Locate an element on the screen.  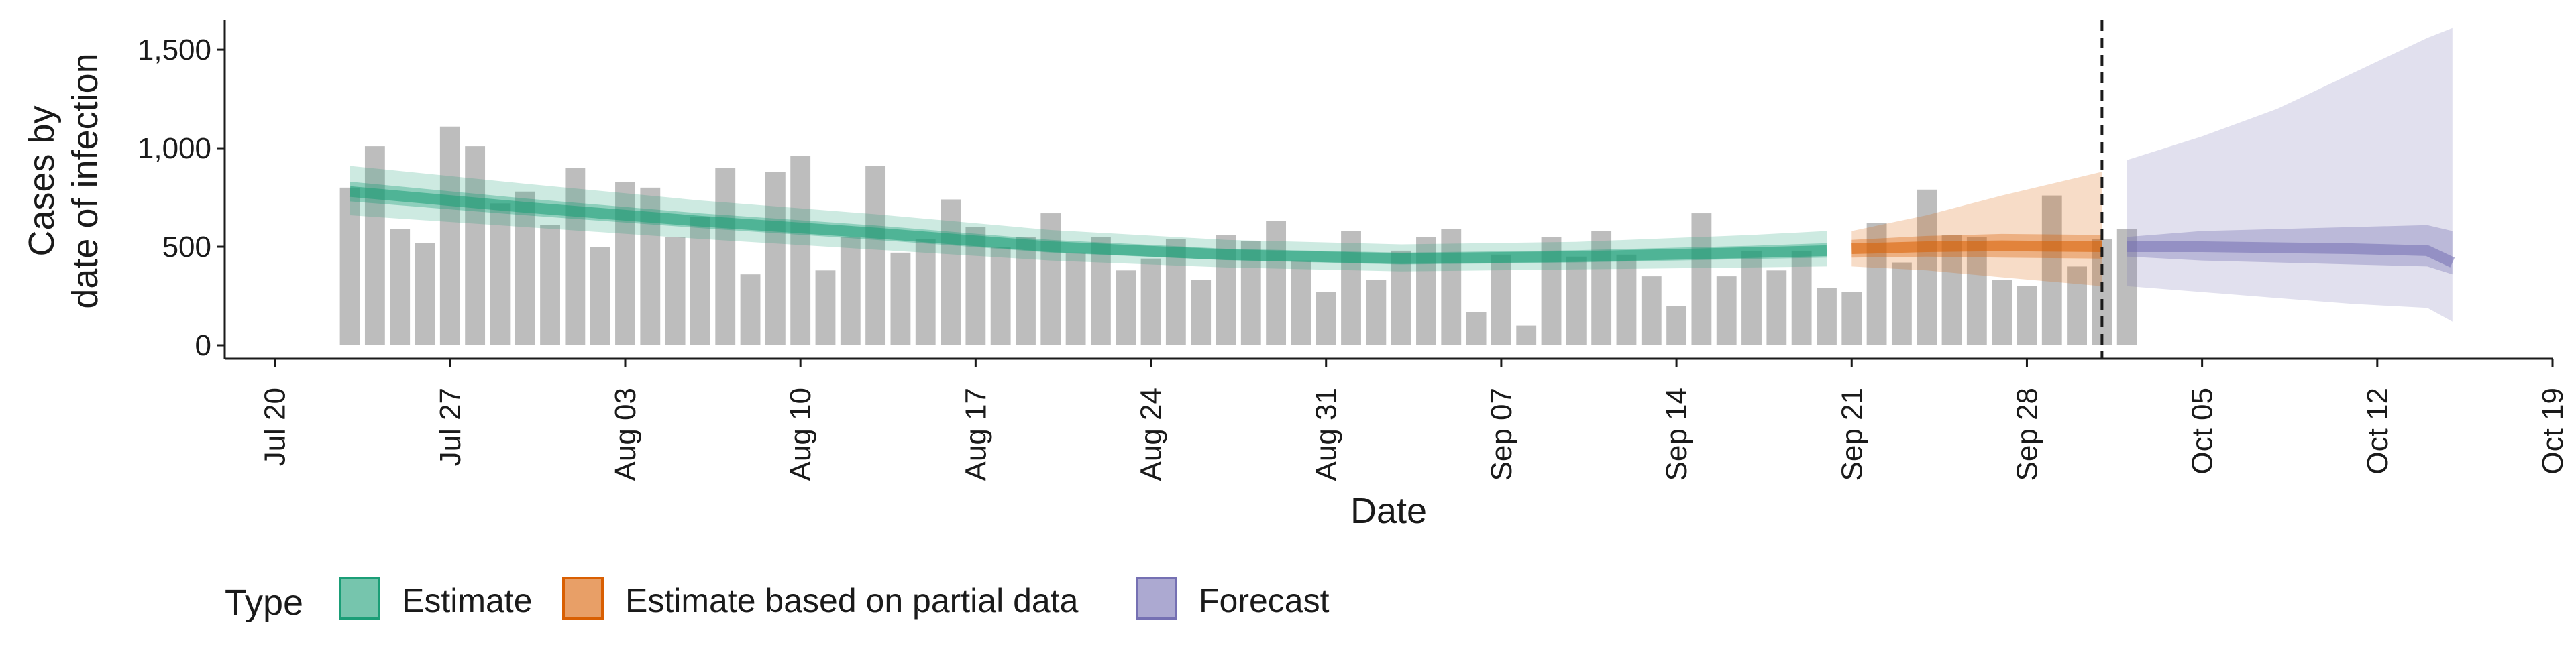
x-tick-label: Aug 17 is located at coordinates (975, 434).